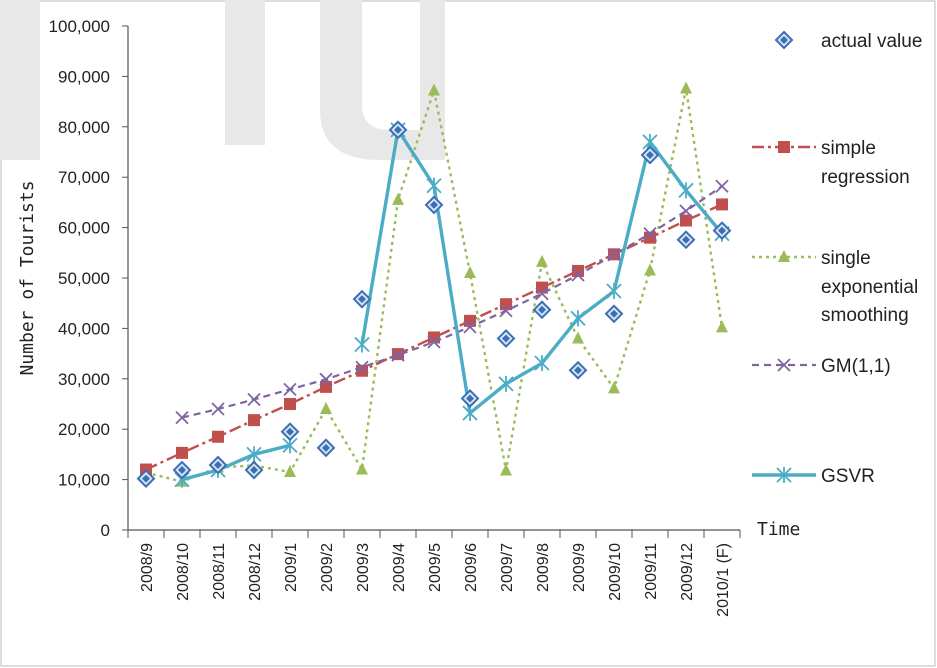 The height and width of the screenshot is (668, 937). I want to click on legend-item-actual: actual value, so click(848, 41).